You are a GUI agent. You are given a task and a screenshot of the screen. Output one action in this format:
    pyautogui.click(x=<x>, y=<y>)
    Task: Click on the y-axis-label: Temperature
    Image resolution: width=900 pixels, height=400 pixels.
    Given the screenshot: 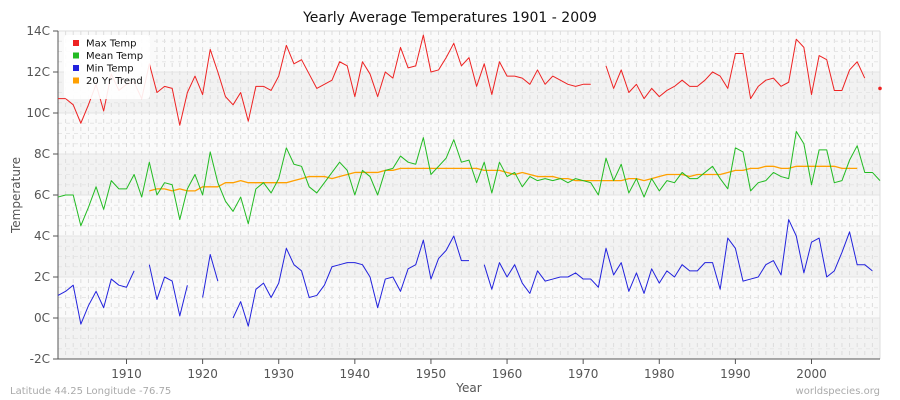 What is the action you would take?
    pyautogui.click(x=16, y=195)
    